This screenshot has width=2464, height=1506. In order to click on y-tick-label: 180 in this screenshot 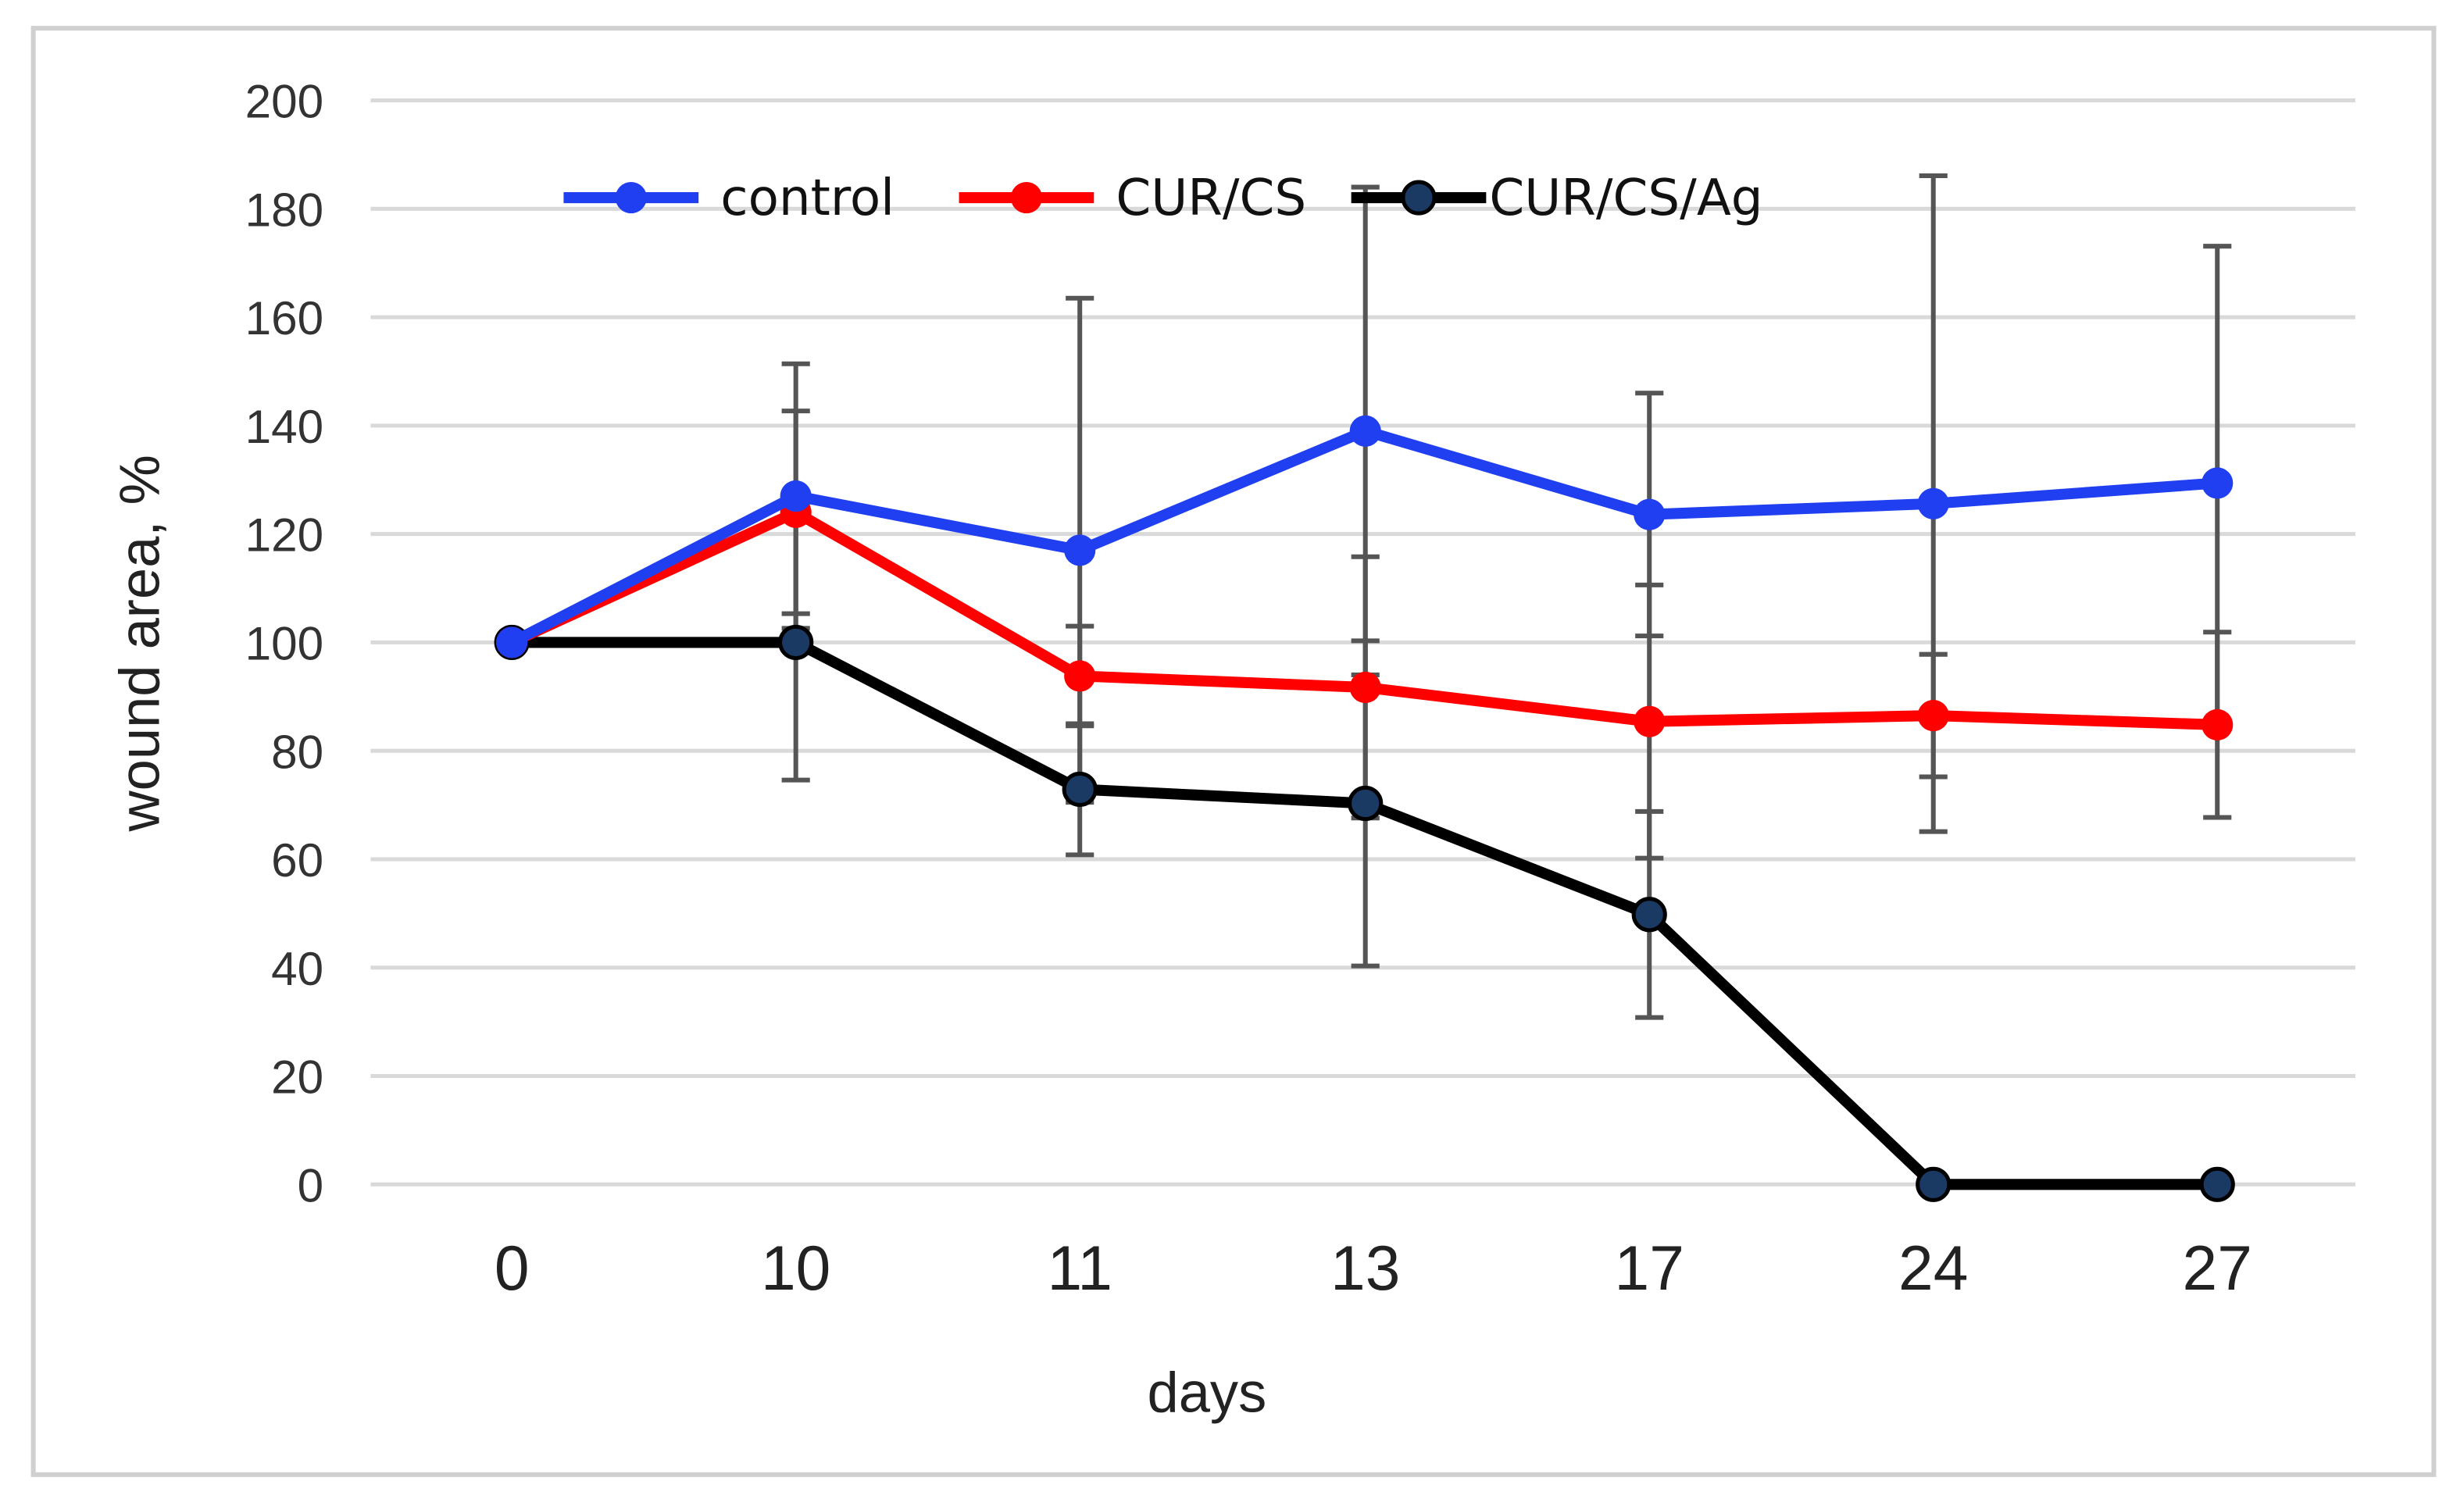, I will do `click(284, 209)`.